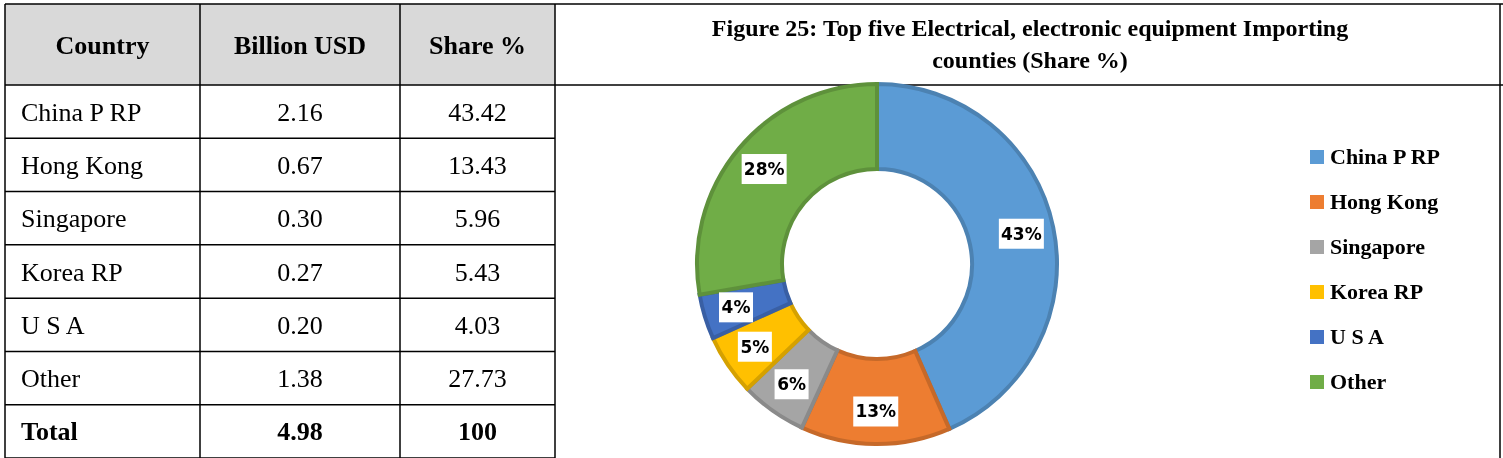 The image size is (1503, 458). Describe the element at coordinates (74, 219) in the screenshot. I see `category-label: Singapore` at that location.